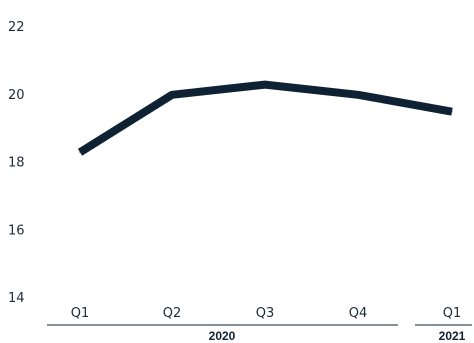 The height and width of the screenshot is (343, 474). I want to click on y-tick-label: 18, so click(16, 163).